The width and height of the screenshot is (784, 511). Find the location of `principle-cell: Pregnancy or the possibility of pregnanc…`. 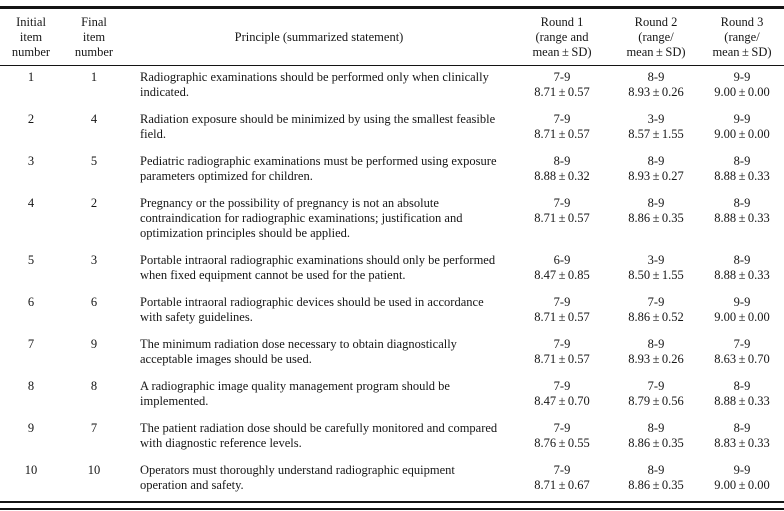

principle-cell: Pregnancy or the possibility of pregnanc… is located at coordinates (301, 218).